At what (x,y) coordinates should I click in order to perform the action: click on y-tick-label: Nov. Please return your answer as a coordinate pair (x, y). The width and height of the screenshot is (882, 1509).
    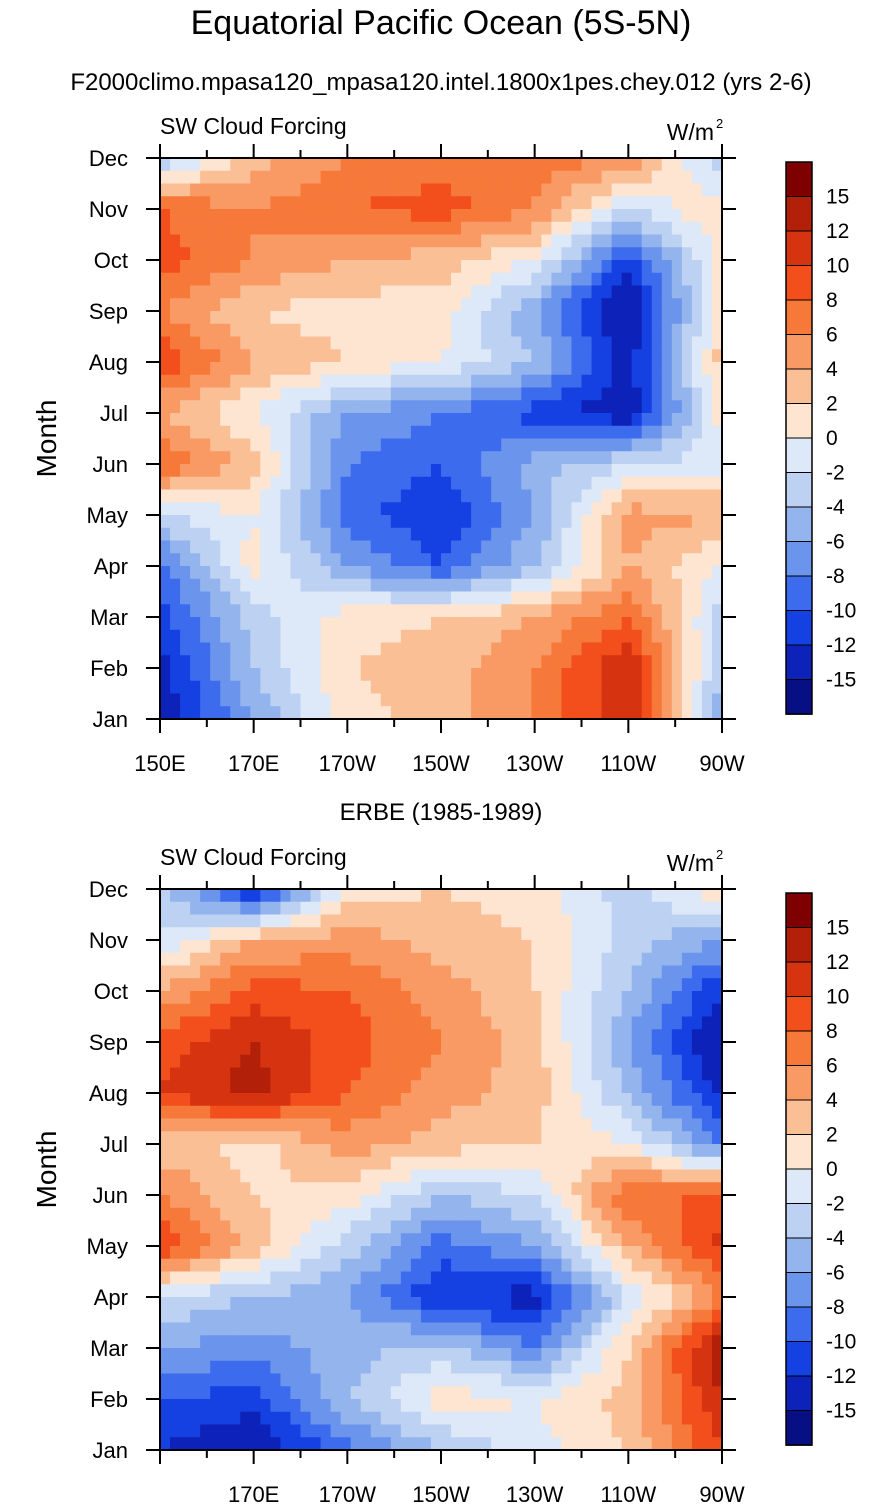
    Looking at the image, I should click on (108, 209).